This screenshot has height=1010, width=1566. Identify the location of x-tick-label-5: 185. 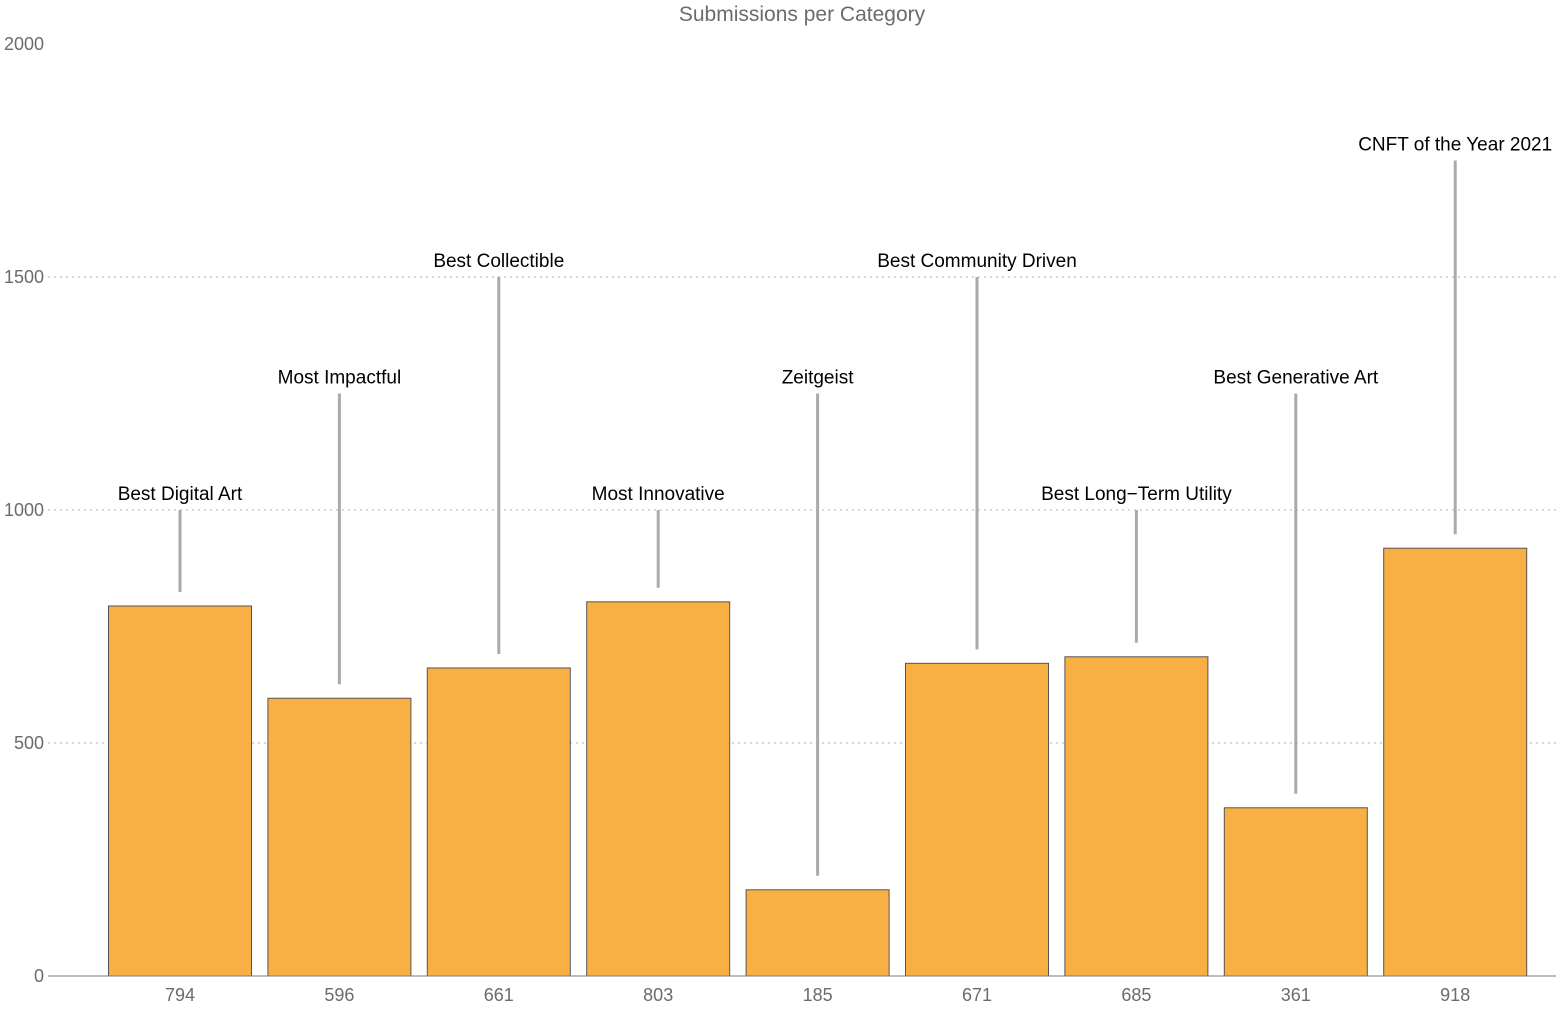
(818, 995).